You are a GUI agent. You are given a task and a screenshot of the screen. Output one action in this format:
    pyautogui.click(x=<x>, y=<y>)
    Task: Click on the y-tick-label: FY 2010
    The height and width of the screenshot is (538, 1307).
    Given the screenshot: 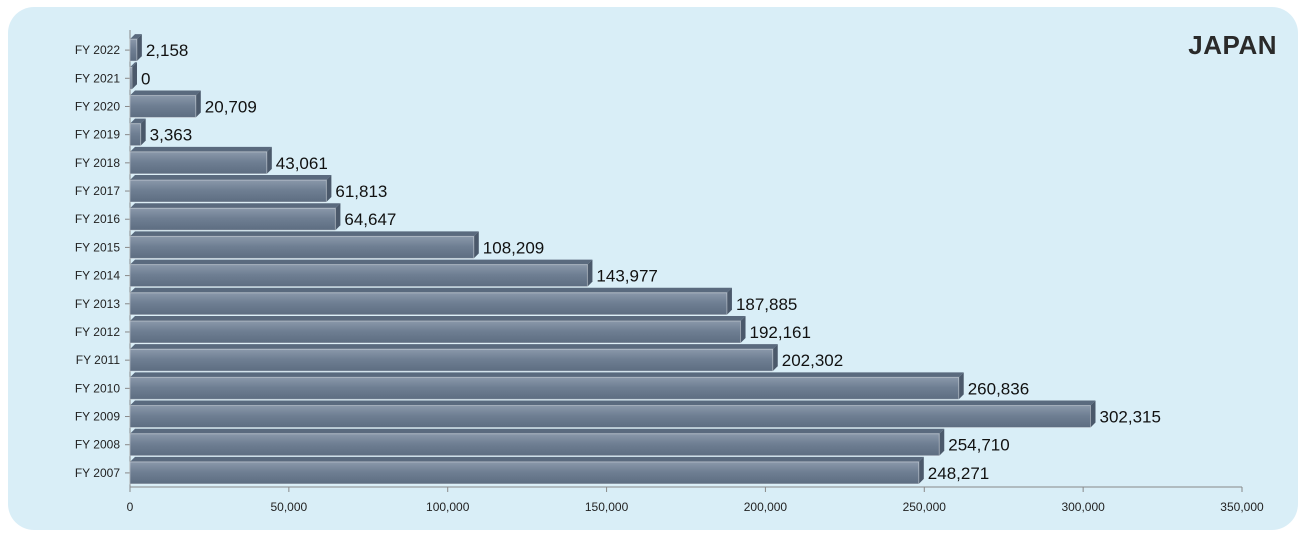 What is the action you would take?
    pyautogui.click(x=97, y=388)
    